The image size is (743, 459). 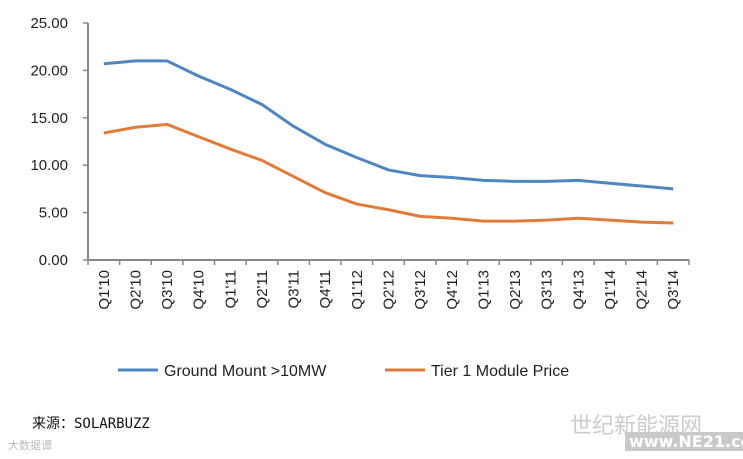 I want to click on x-tick-label: Q1'14, so click(x=610, y=290).